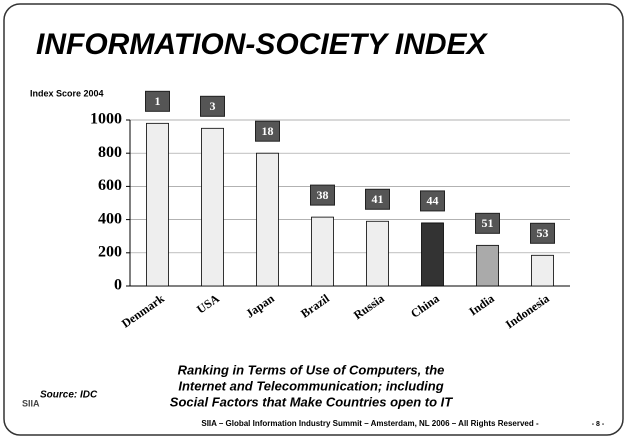  What do you see at coordinates (262, 44) in the screenshot?
I see `chart-title: INFORMATION-SOCIETY INDEX` at bounding box center [262, 44].